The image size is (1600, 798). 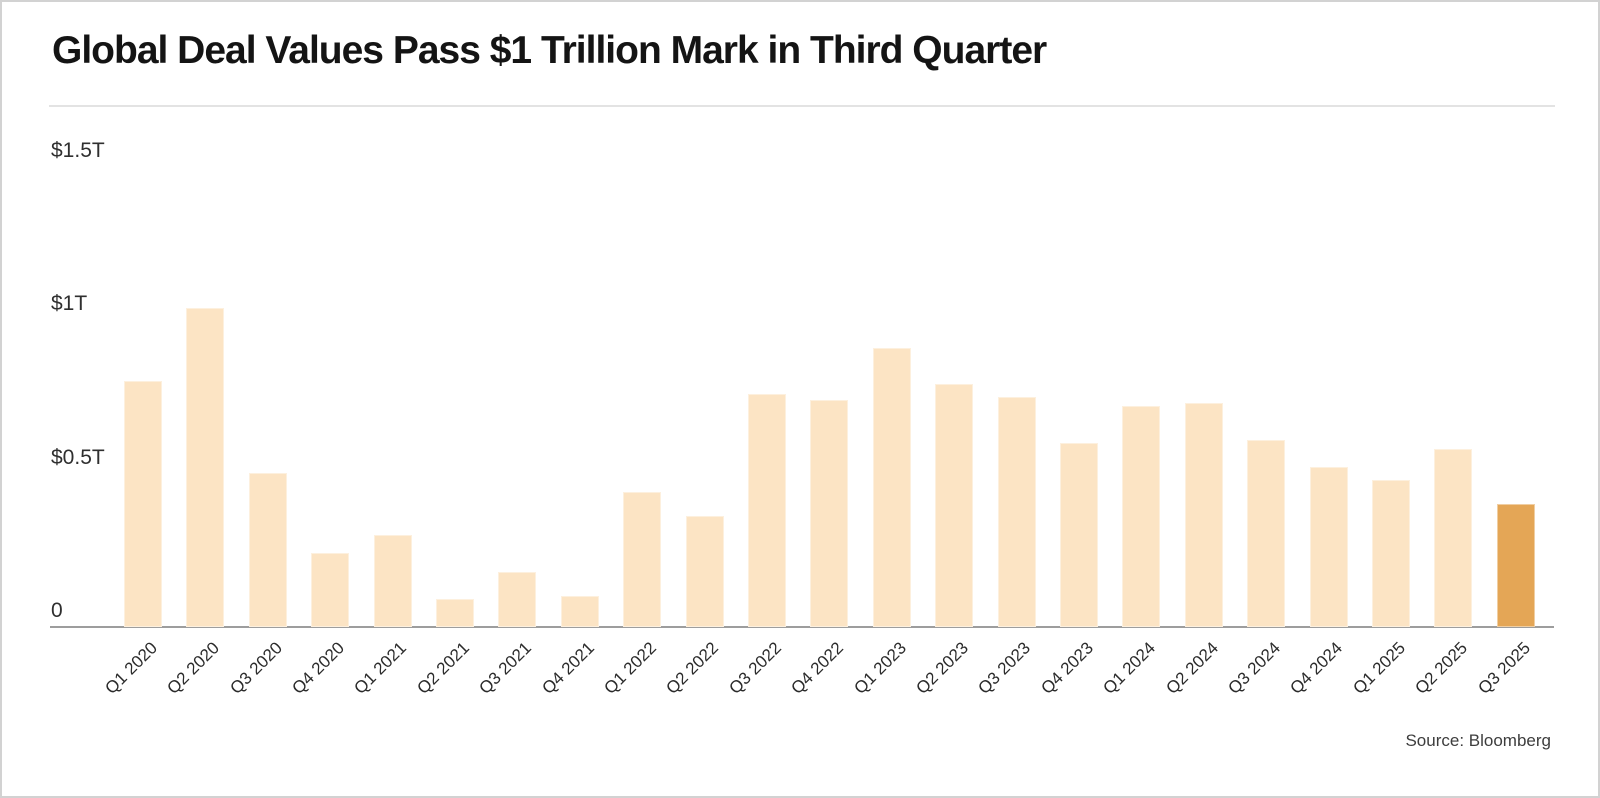 I want to click on bar-q2-2023, so click(x=954, y=505).